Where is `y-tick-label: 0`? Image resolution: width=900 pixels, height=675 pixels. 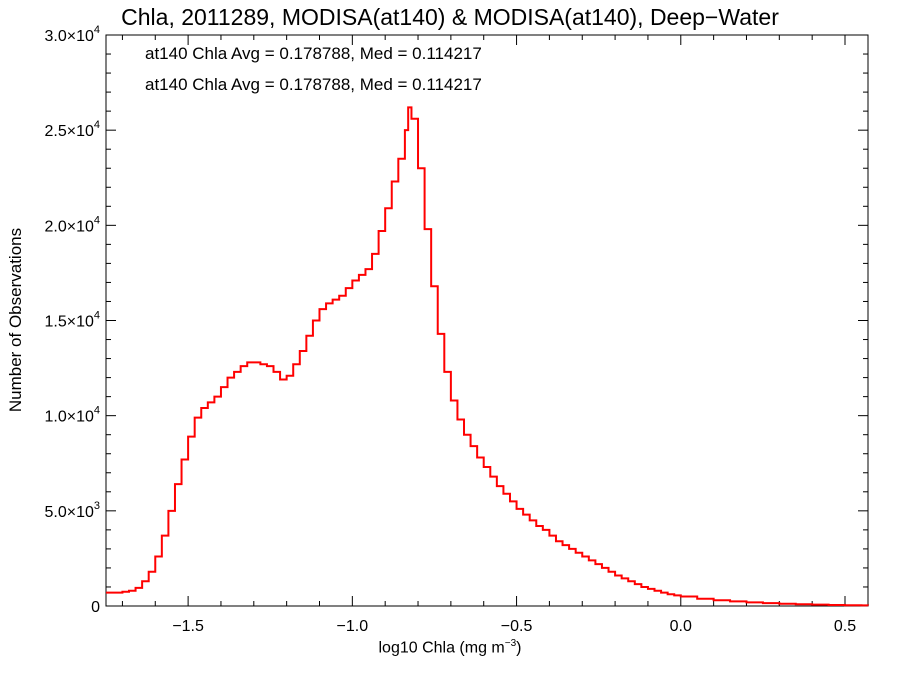
y-tick-label: 0 is located at coordinates (95, 607).